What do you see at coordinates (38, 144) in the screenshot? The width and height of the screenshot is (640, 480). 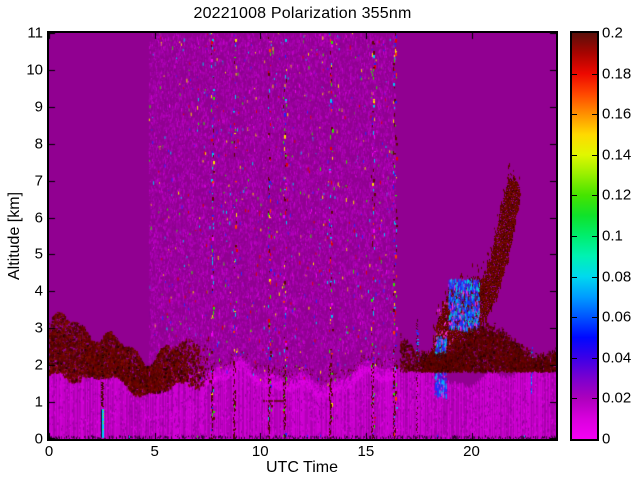 I see `y-tick-label: 8` at bounding box center [38, 144].